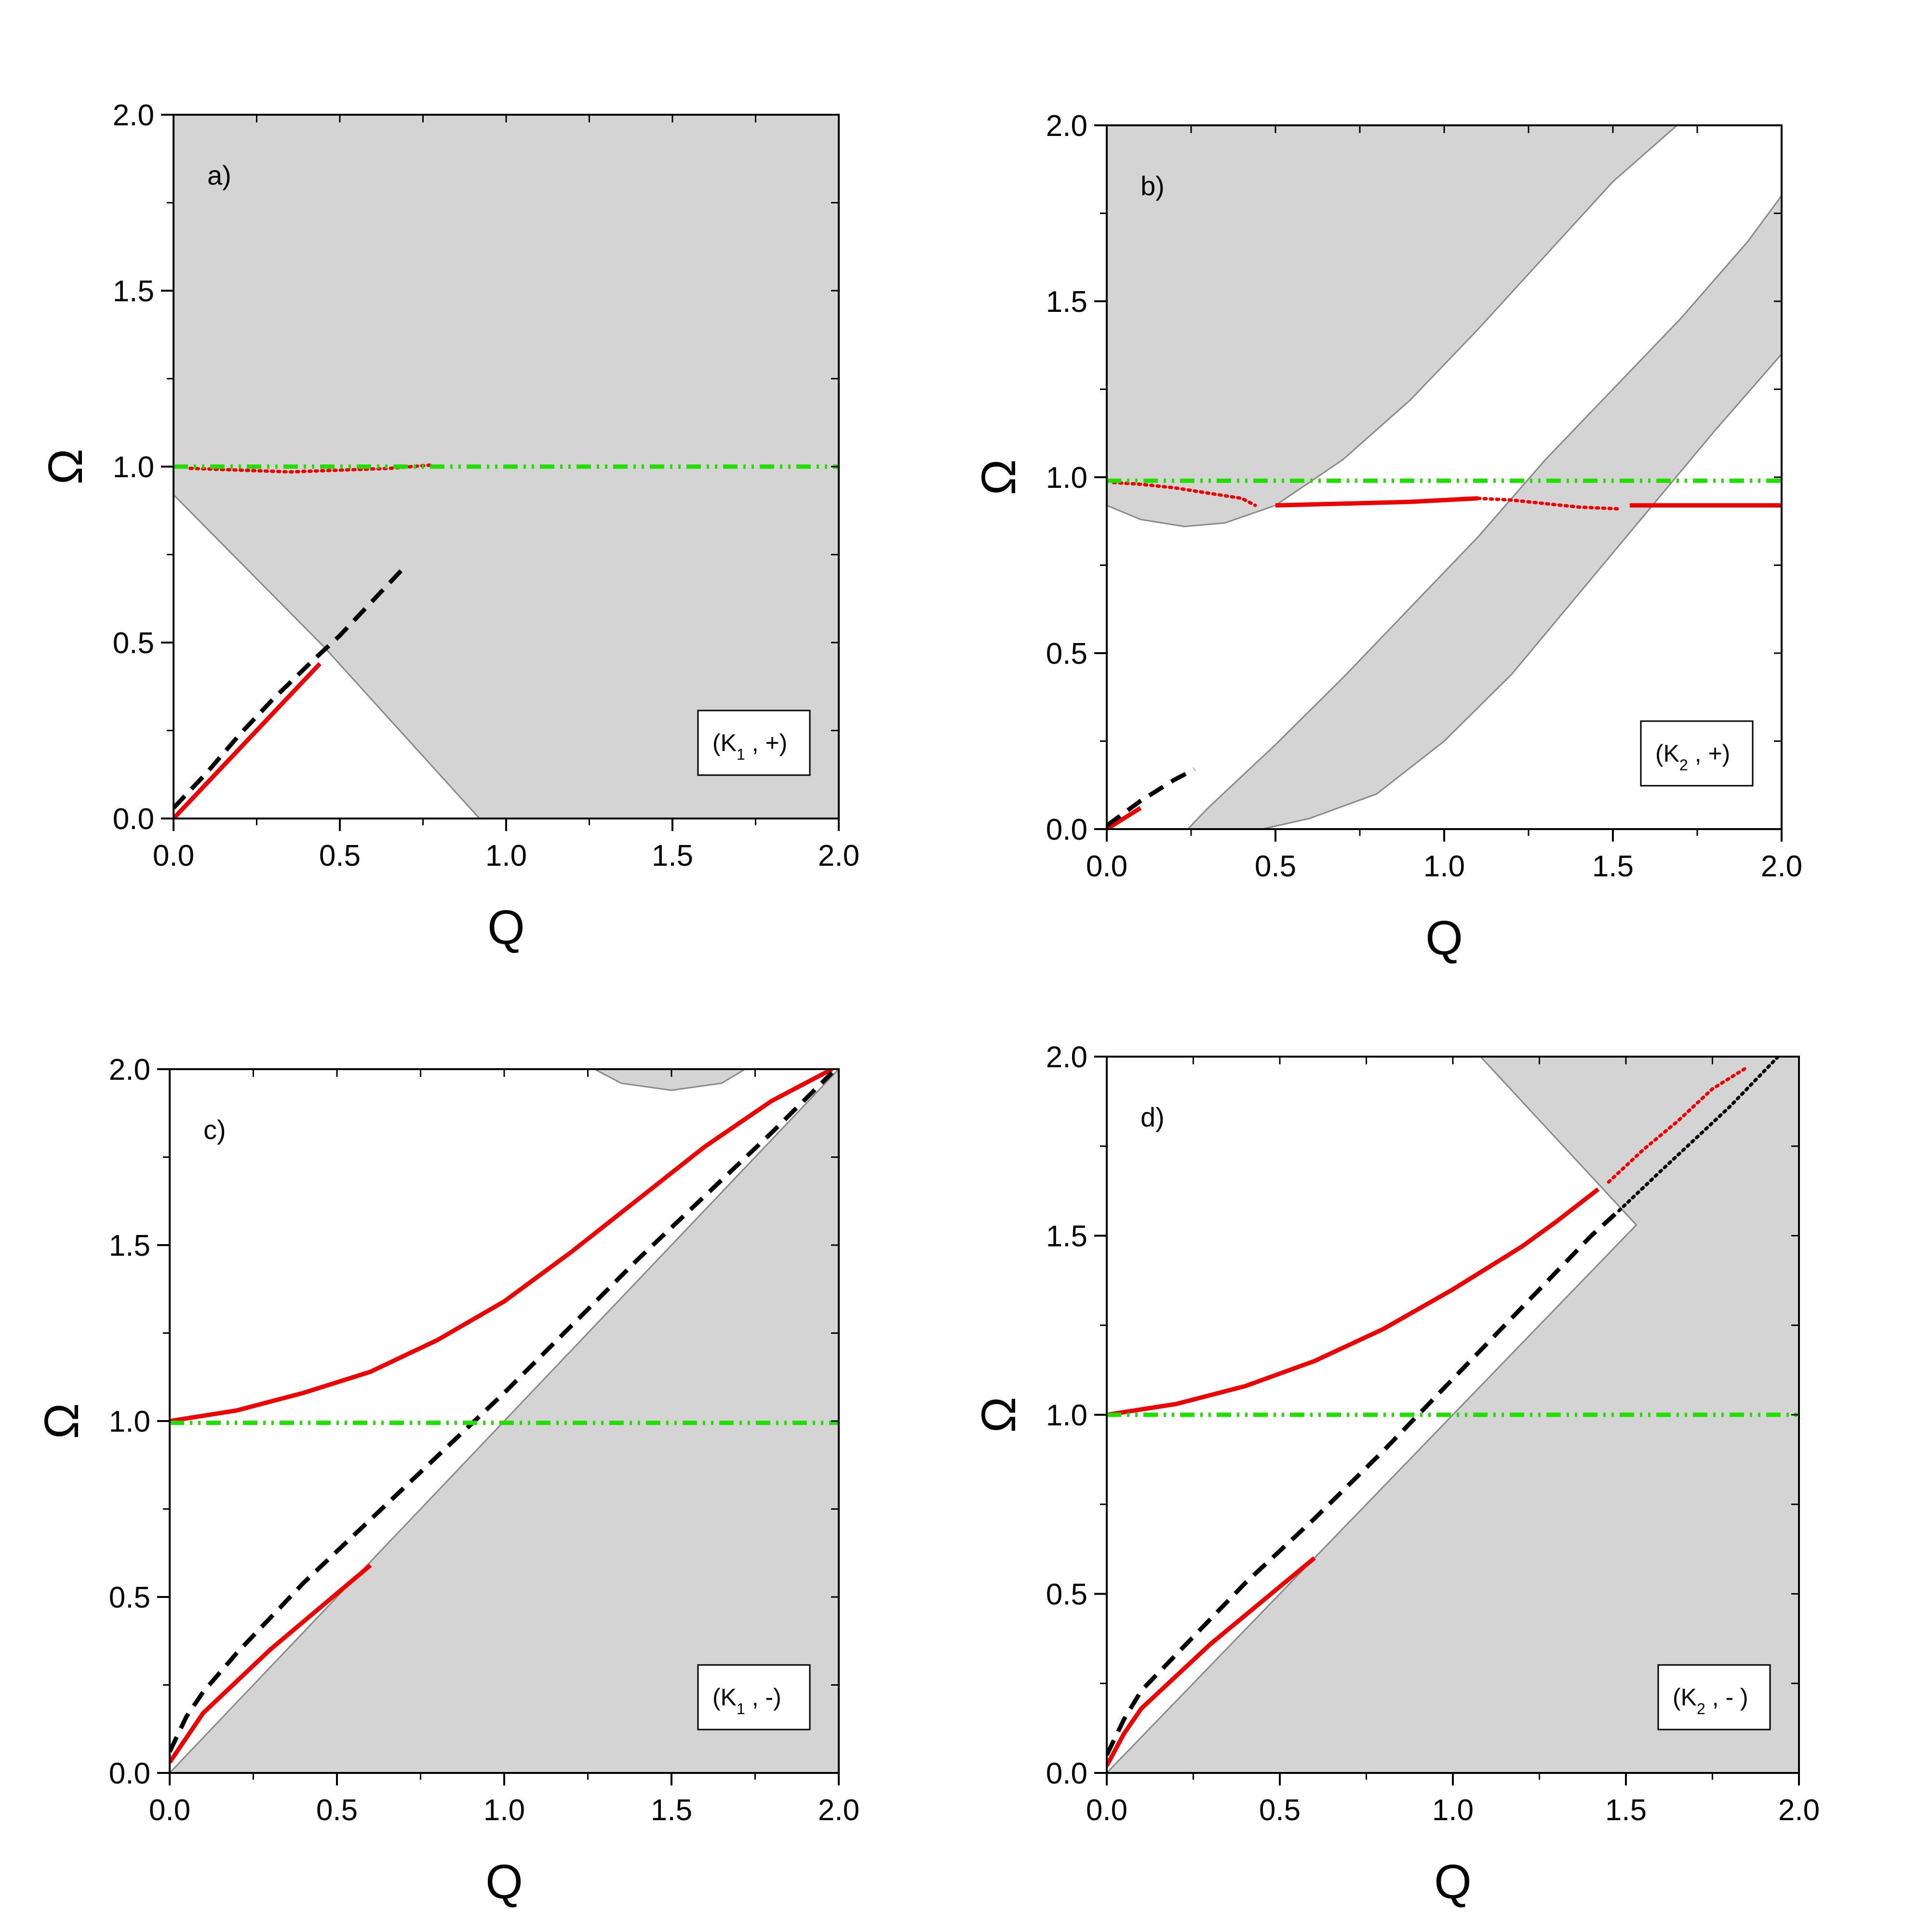 The image size is (1932, 1932). I want to click on legend-label: (K2 , - ), so click(1711, 1701).